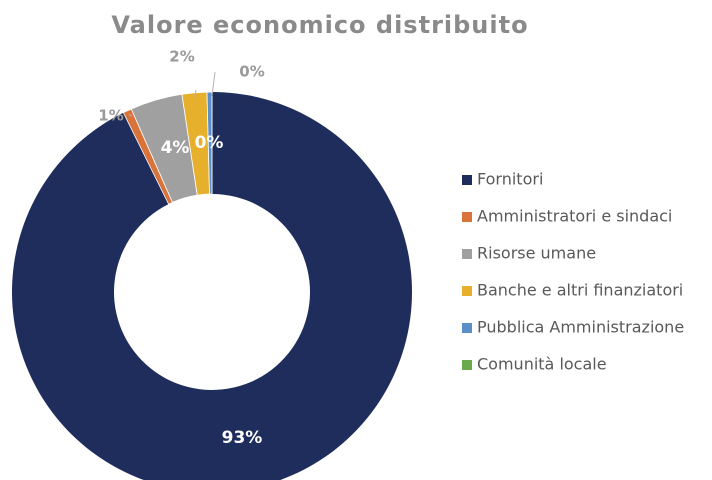 This screenshot has height=480, width=712. Describe the element at coordinates (110, 116) in the screenshot. I see `data-label: 1%` at that location.